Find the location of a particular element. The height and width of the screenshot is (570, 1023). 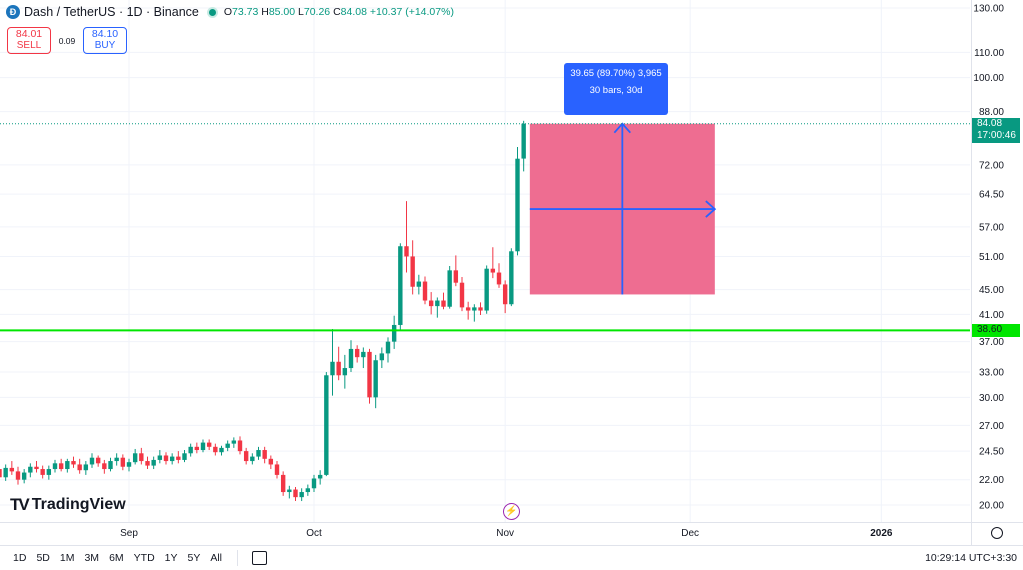

x-tick-label: Dec is located at coordinates (690, 533).